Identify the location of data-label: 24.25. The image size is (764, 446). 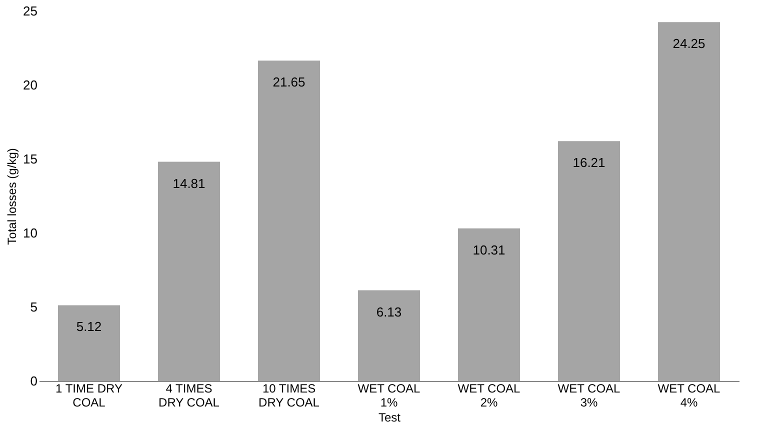
(689, 44).